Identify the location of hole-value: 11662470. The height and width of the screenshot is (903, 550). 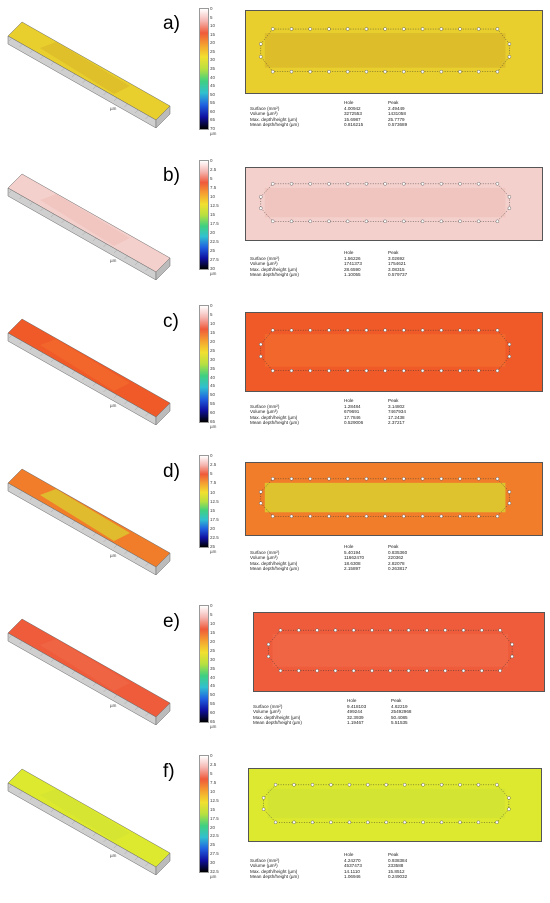
(354, 558).